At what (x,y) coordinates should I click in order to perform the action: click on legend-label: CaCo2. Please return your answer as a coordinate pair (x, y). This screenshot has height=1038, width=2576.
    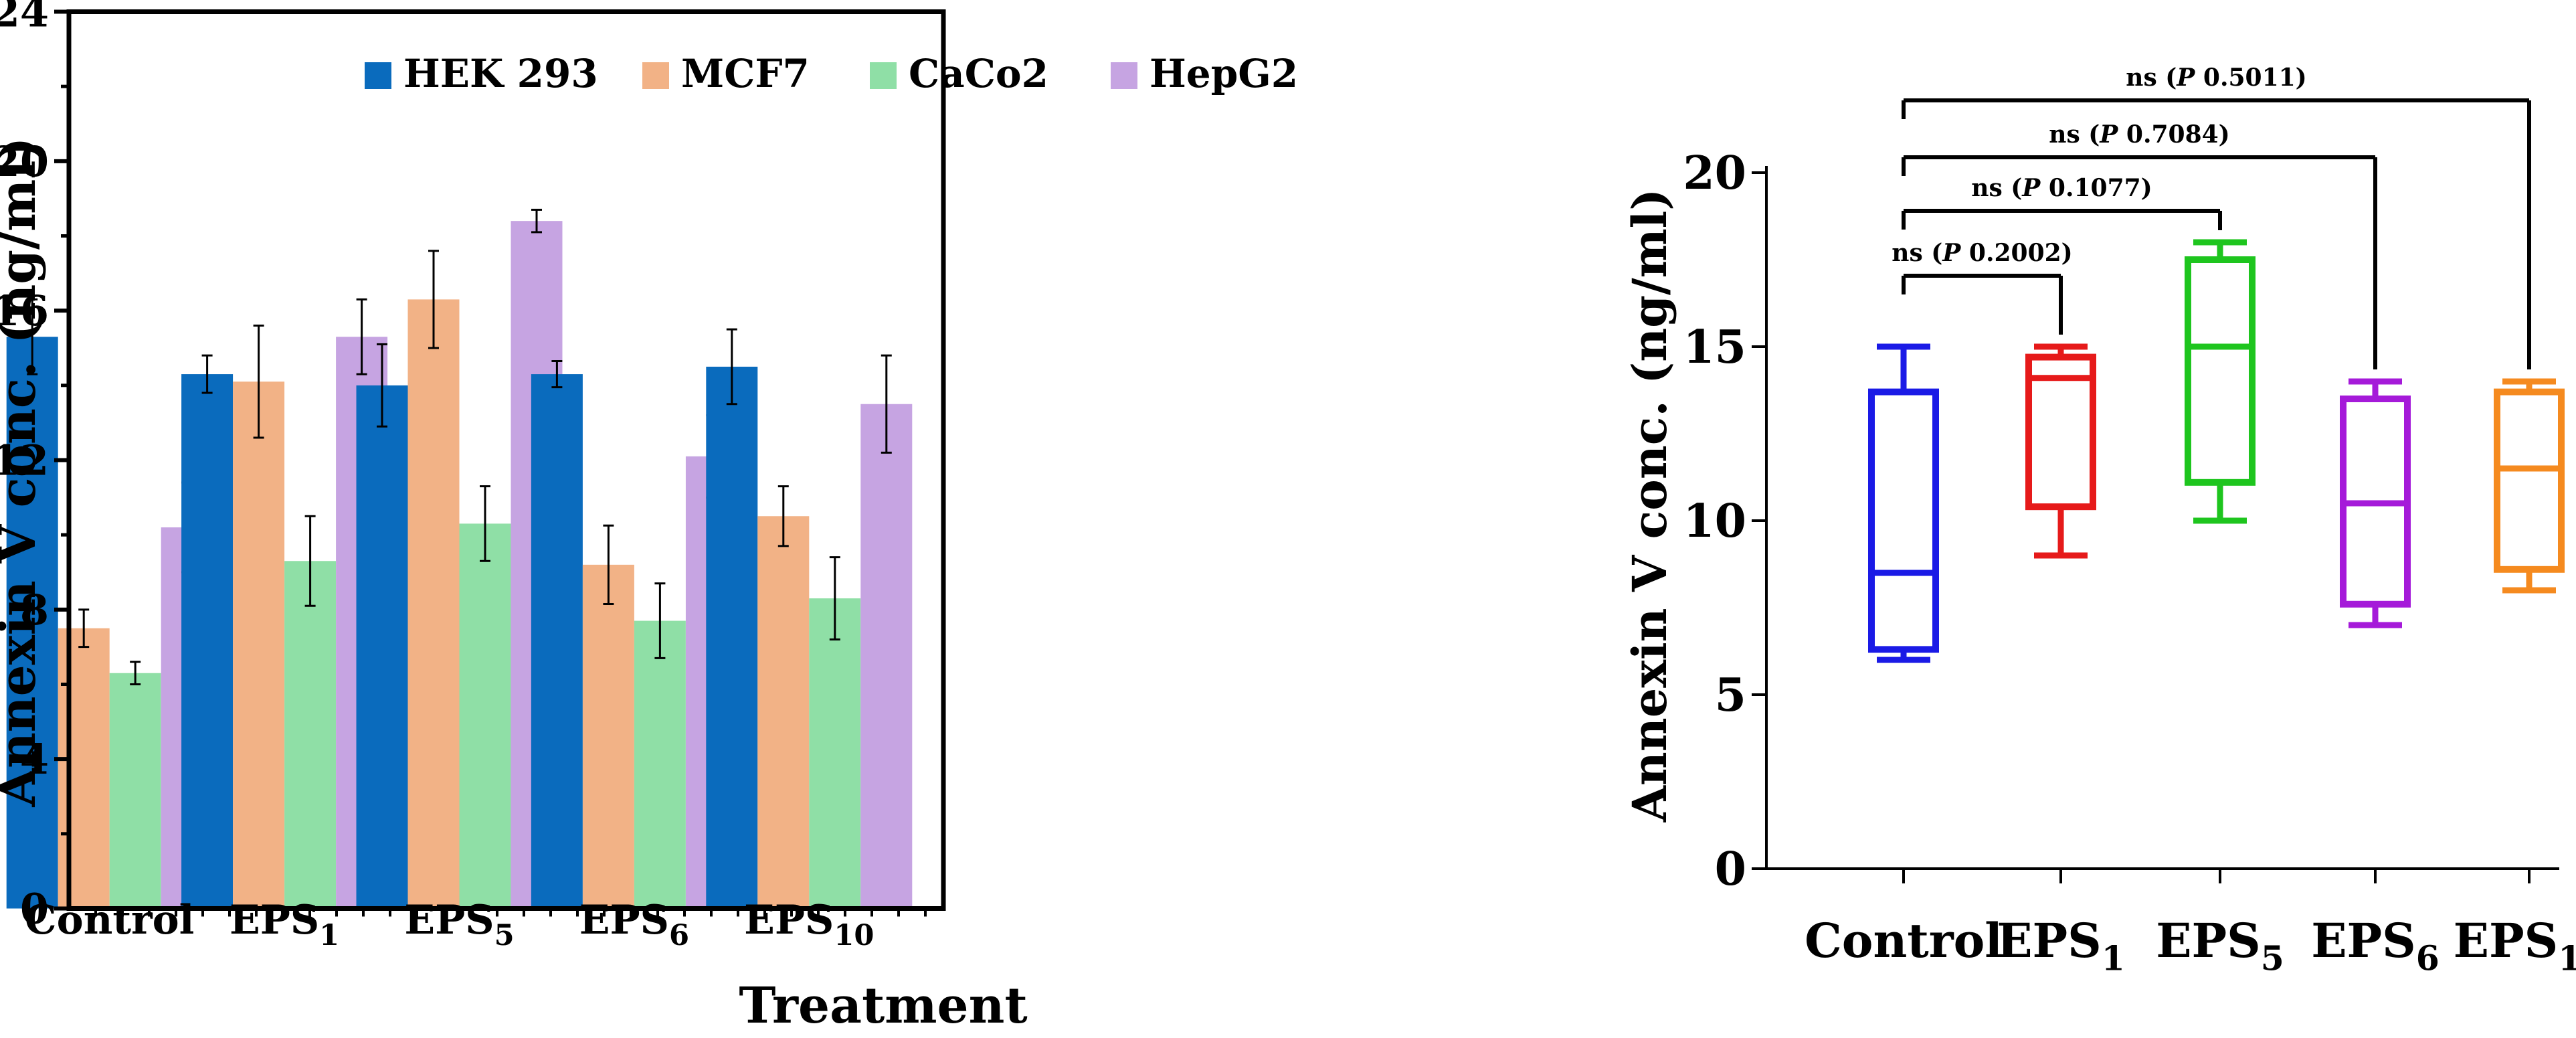
    Looking at the image, I should click on (979, 73).